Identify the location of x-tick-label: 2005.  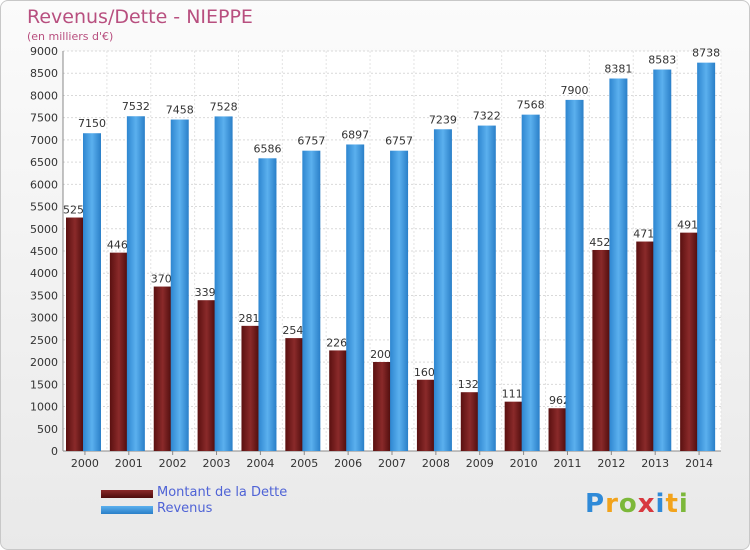
(304, 463).